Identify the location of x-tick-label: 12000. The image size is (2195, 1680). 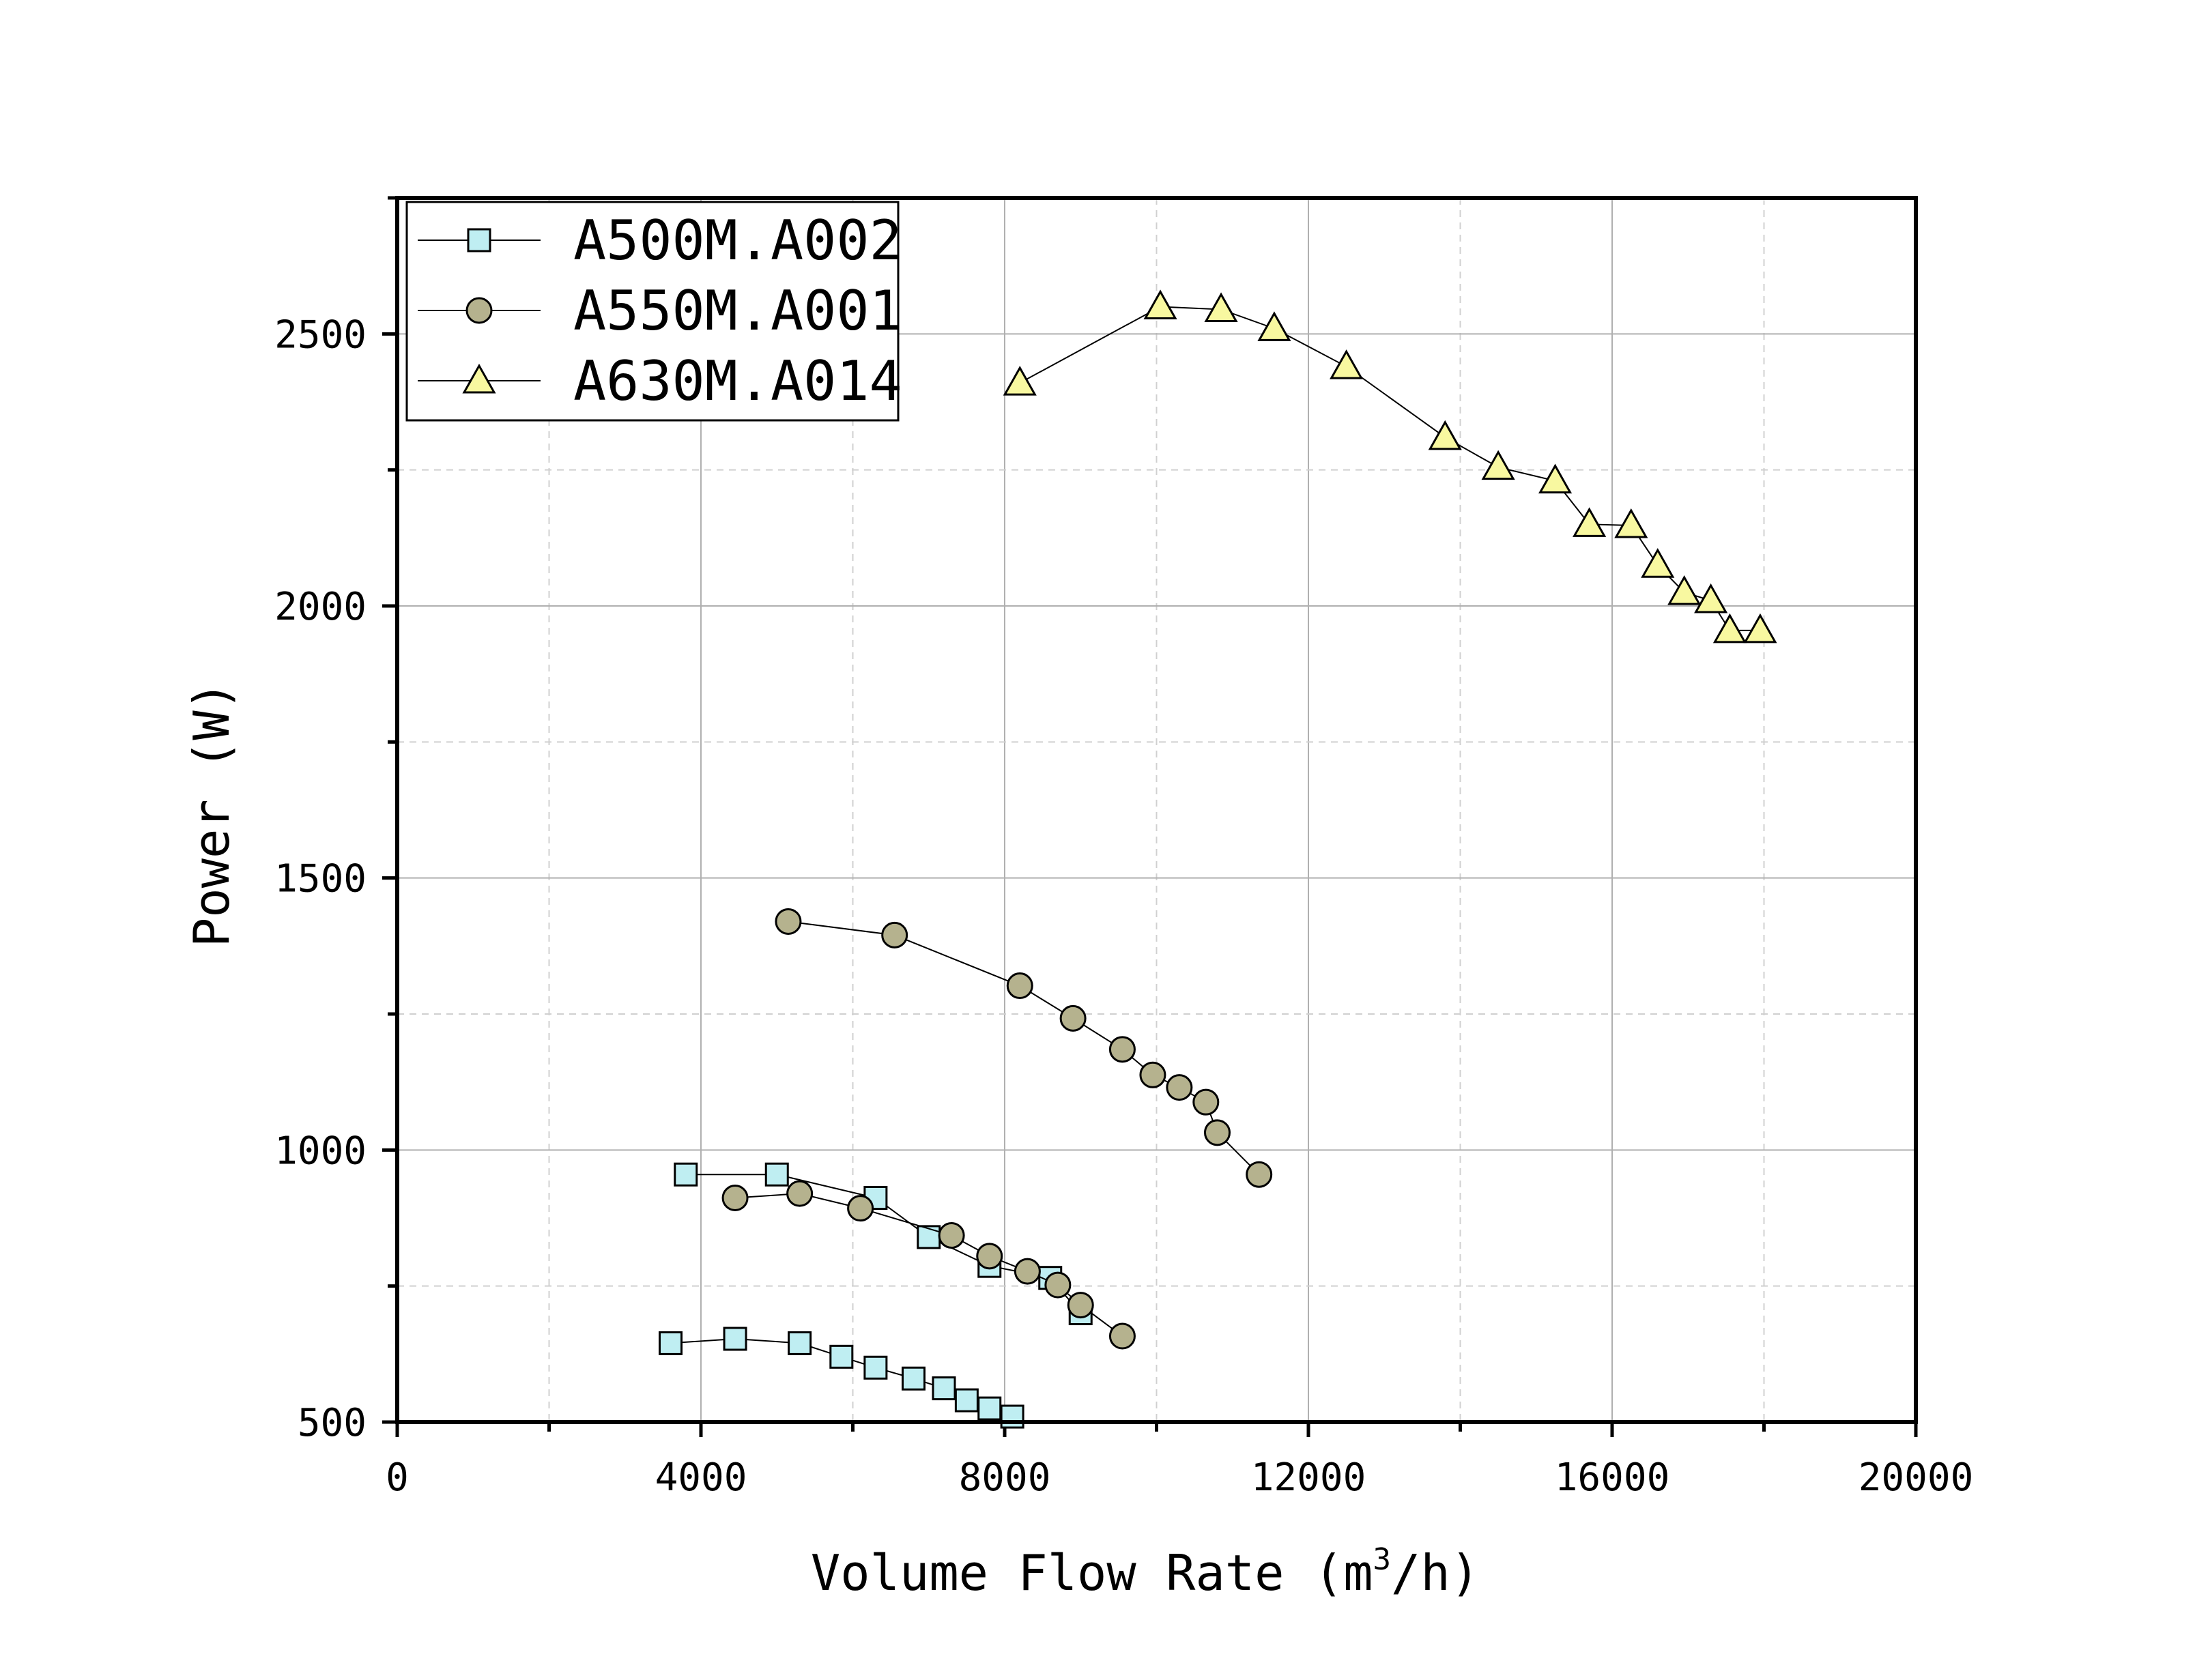
(1309, 1477).